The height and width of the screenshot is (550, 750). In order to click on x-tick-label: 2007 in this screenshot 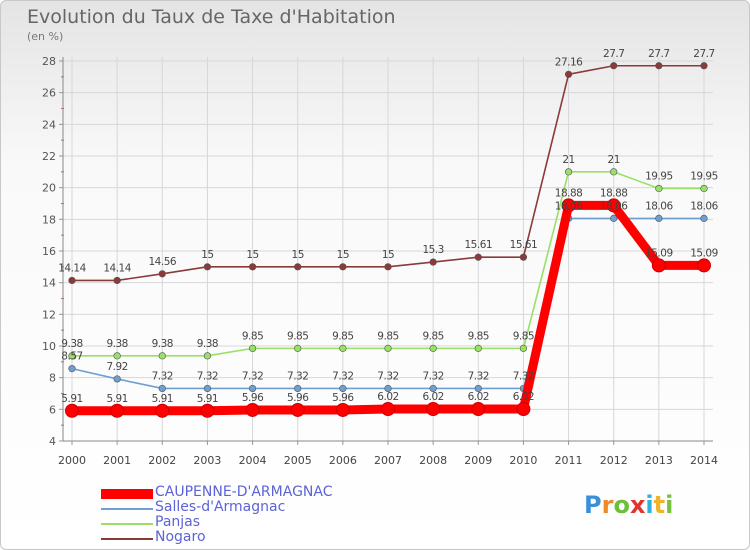, I will do `click(388, 460)`.